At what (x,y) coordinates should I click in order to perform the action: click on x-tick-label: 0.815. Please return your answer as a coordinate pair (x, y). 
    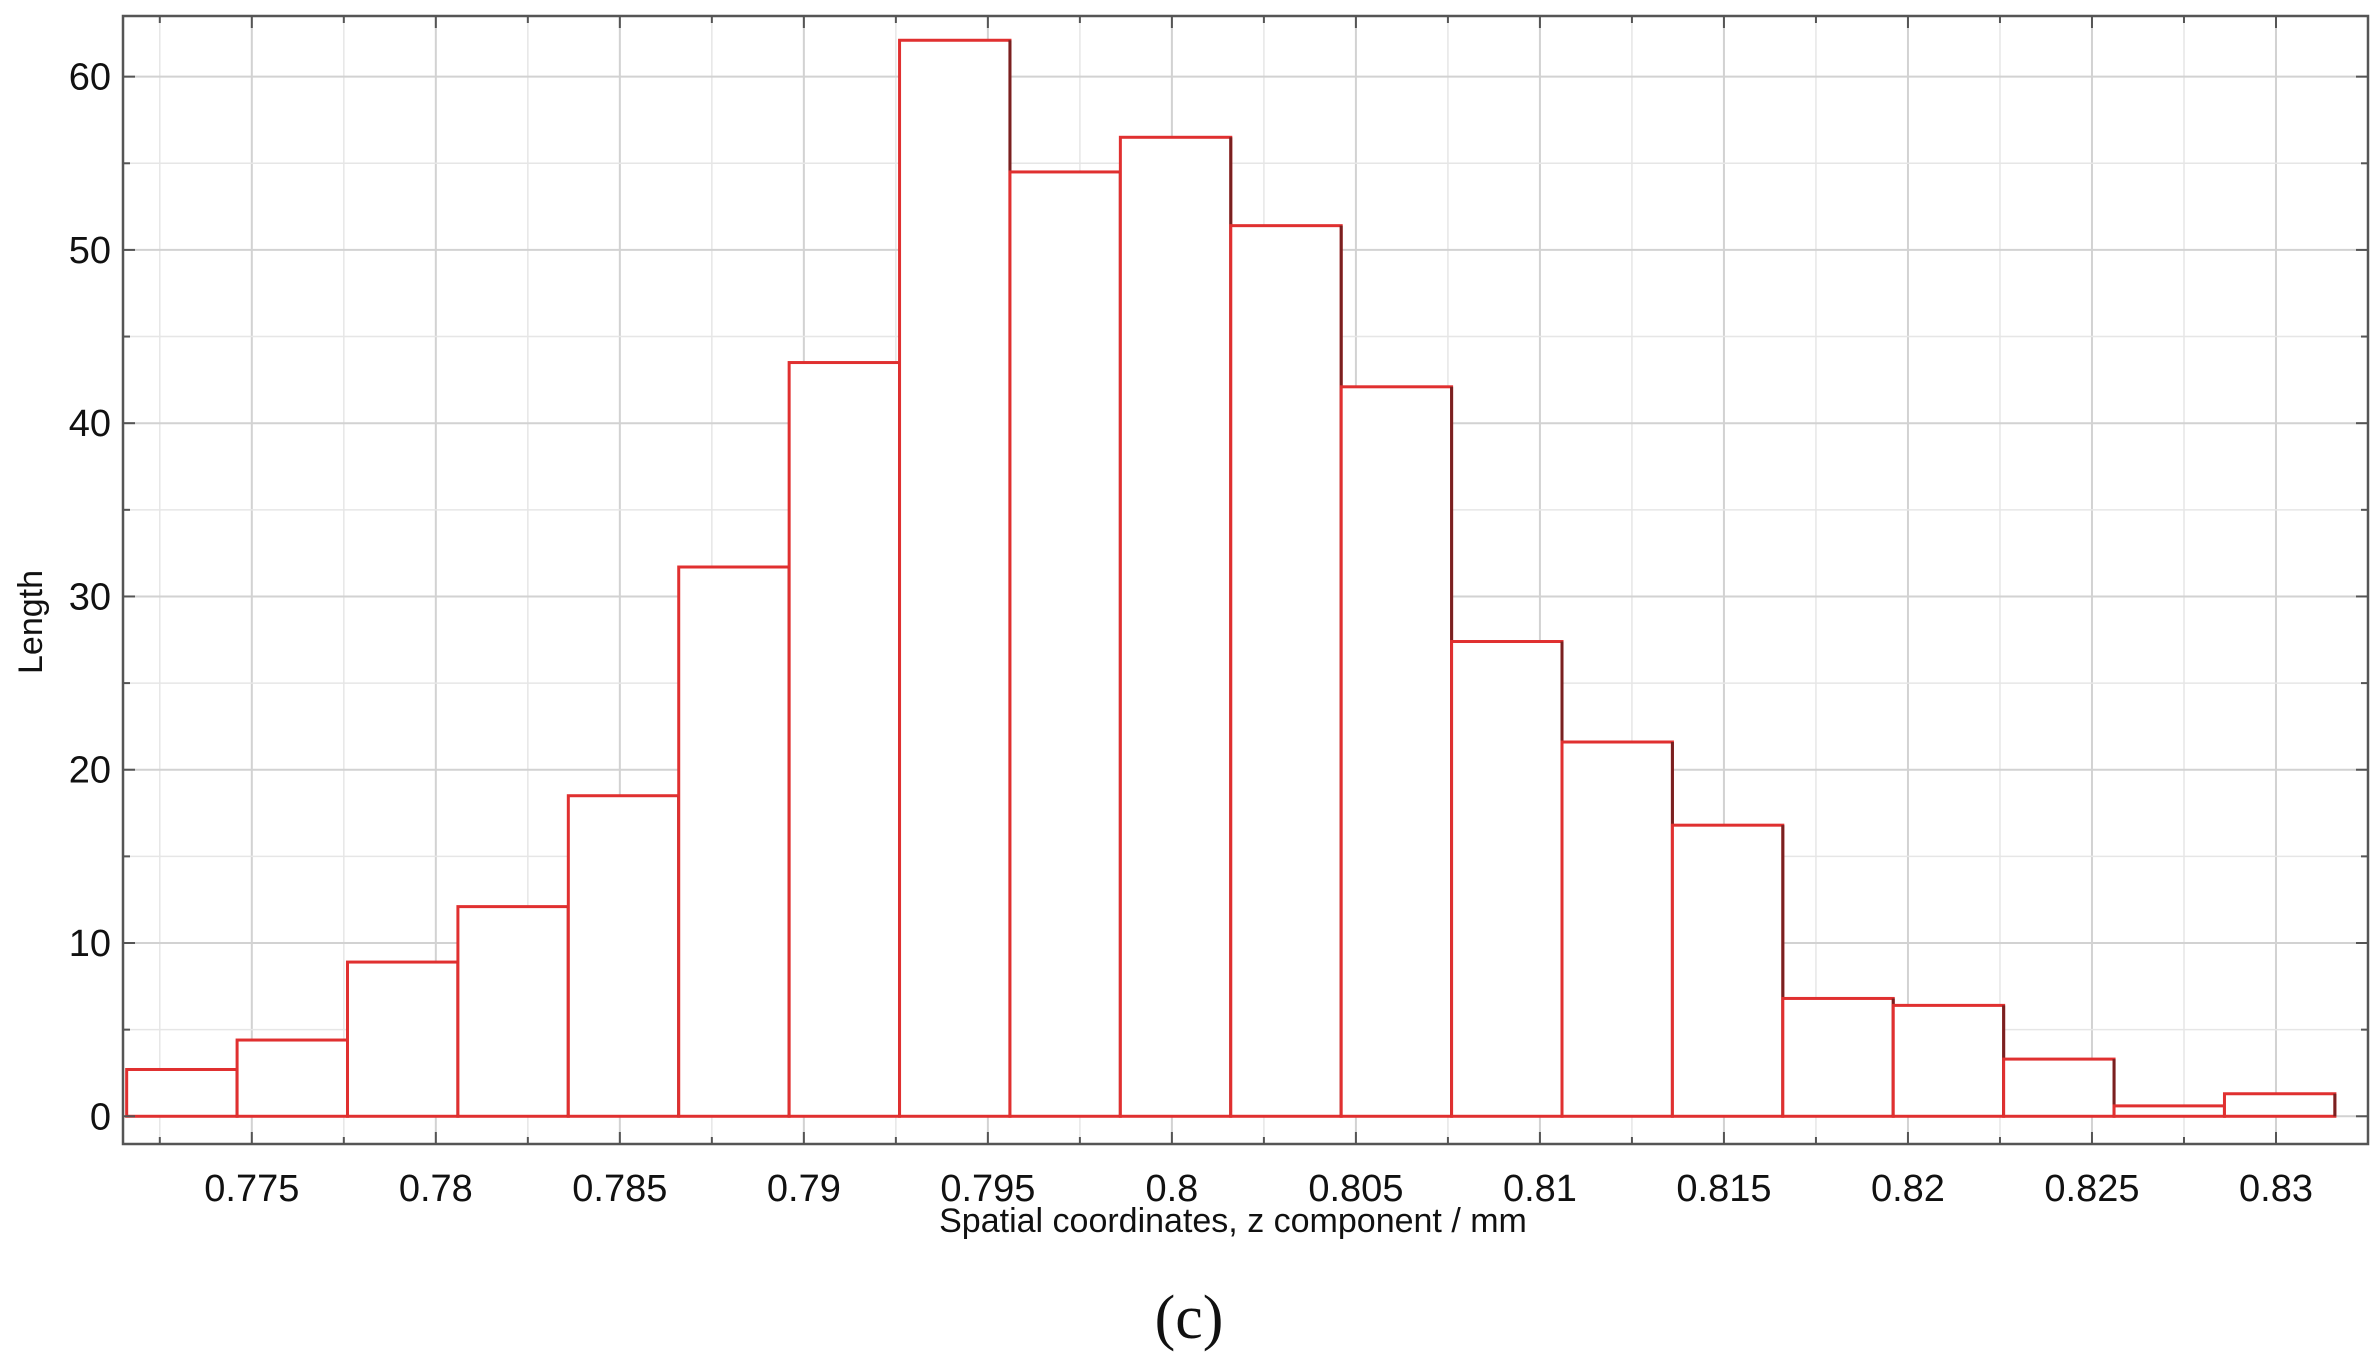
    Looking at the image, I should click on (1723, 1189).